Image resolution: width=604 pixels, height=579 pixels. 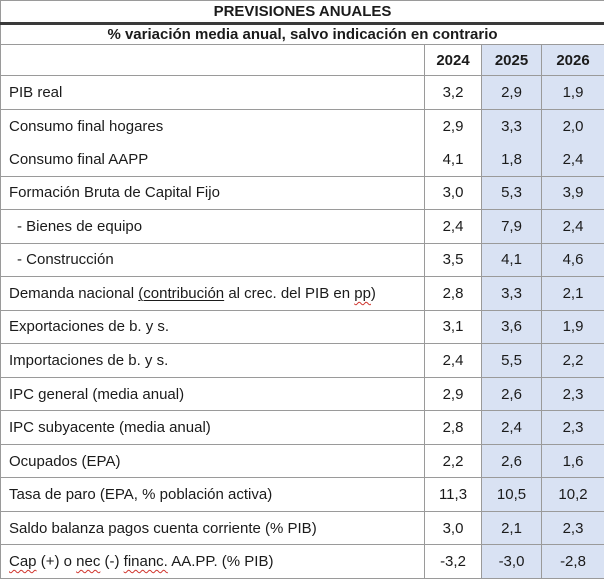 I want to click on value-cell-2025: 5,3, so click(x=511, y=193).